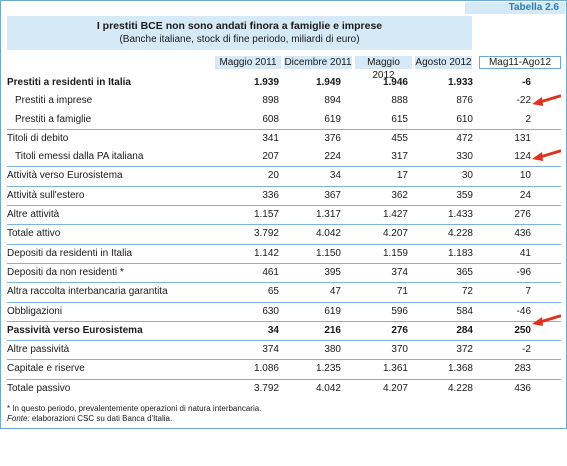 The height and width of the screenshot is (466, 567). What do you see at coordinates (522, 330) in the screenshot?
I see `table-cell: 250` at bounding box center [522, 330].